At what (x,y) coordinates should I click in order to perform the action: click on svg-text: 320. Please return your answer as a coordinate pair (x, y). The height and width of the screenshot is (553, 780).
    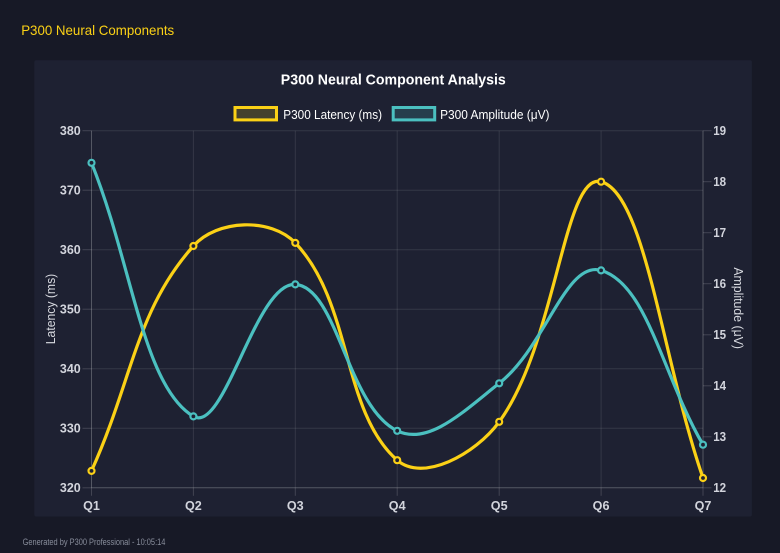
    Looking at the image, I should click on (70, 488).